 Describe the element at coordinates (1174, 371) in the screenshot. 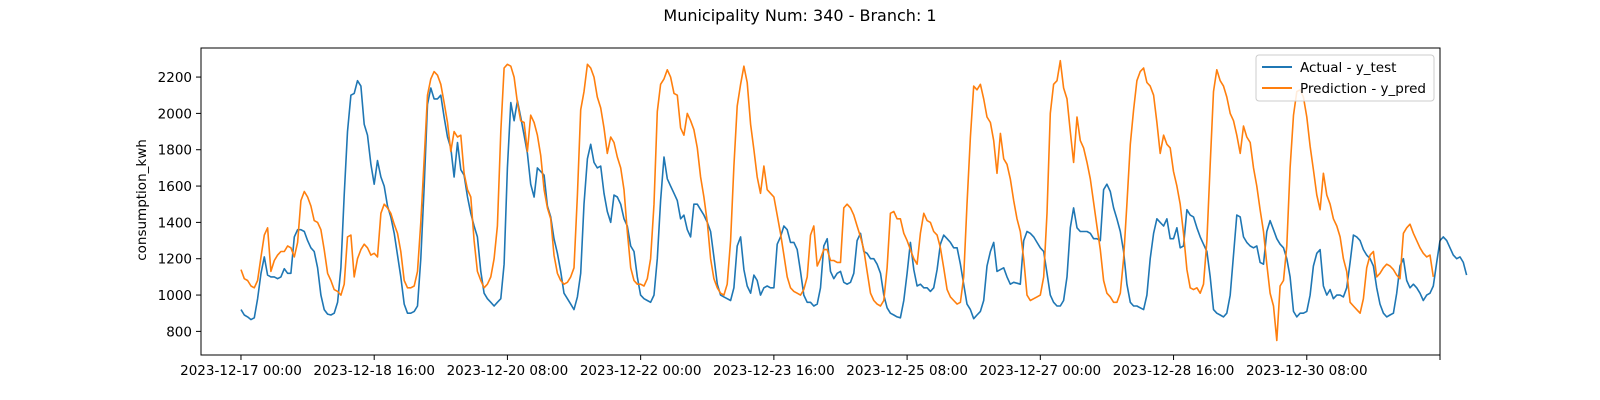

I see `x-tick-label: 2023-12-28 16:00` at that location.